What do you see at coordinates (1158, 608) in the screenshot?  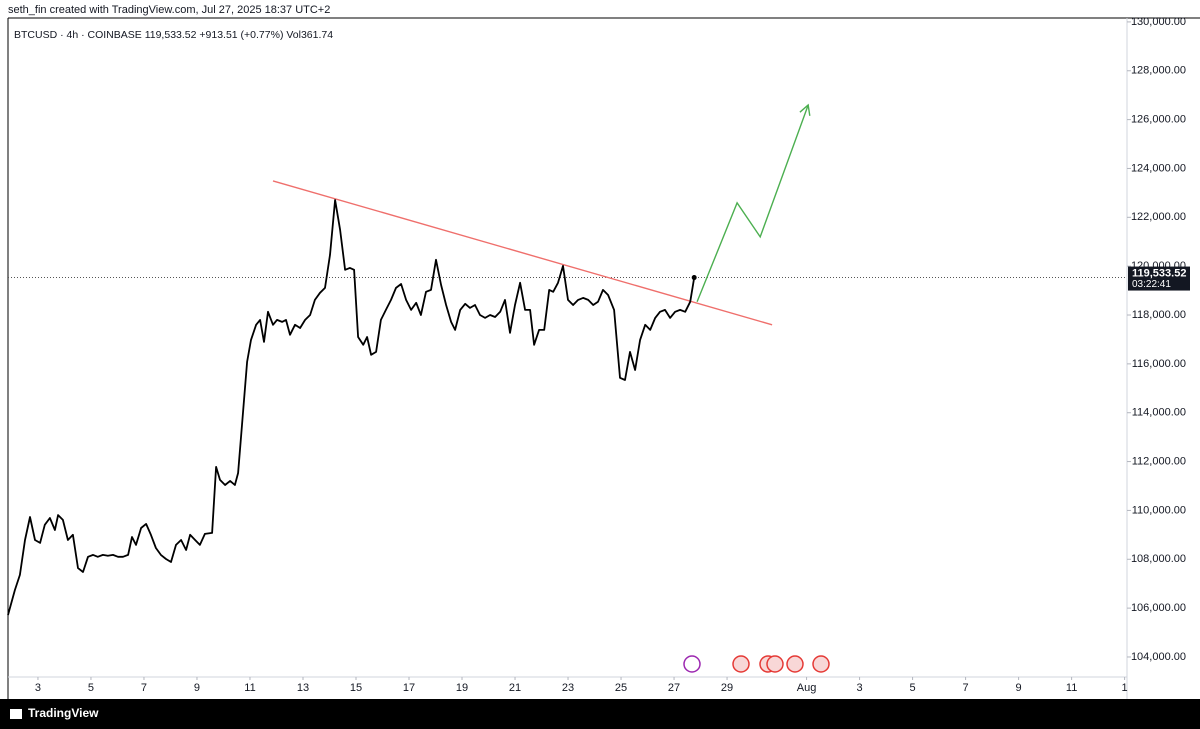 I see `y-tick-label: 106,000.00` at bounding box center [1158, 608].